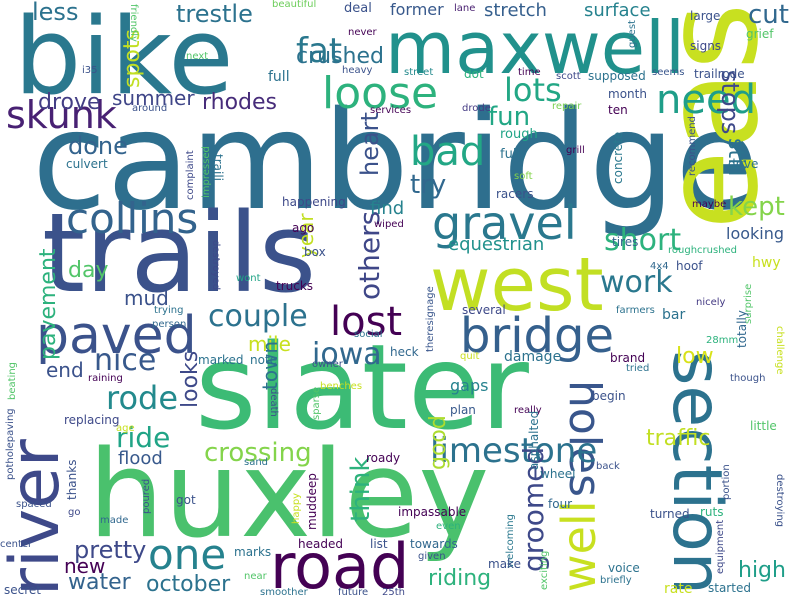 The image size is (800, 600). What do you see at coordinates (627, 94) in the screenshot?
I see `word-month: month` at bounding box center [627, 94].